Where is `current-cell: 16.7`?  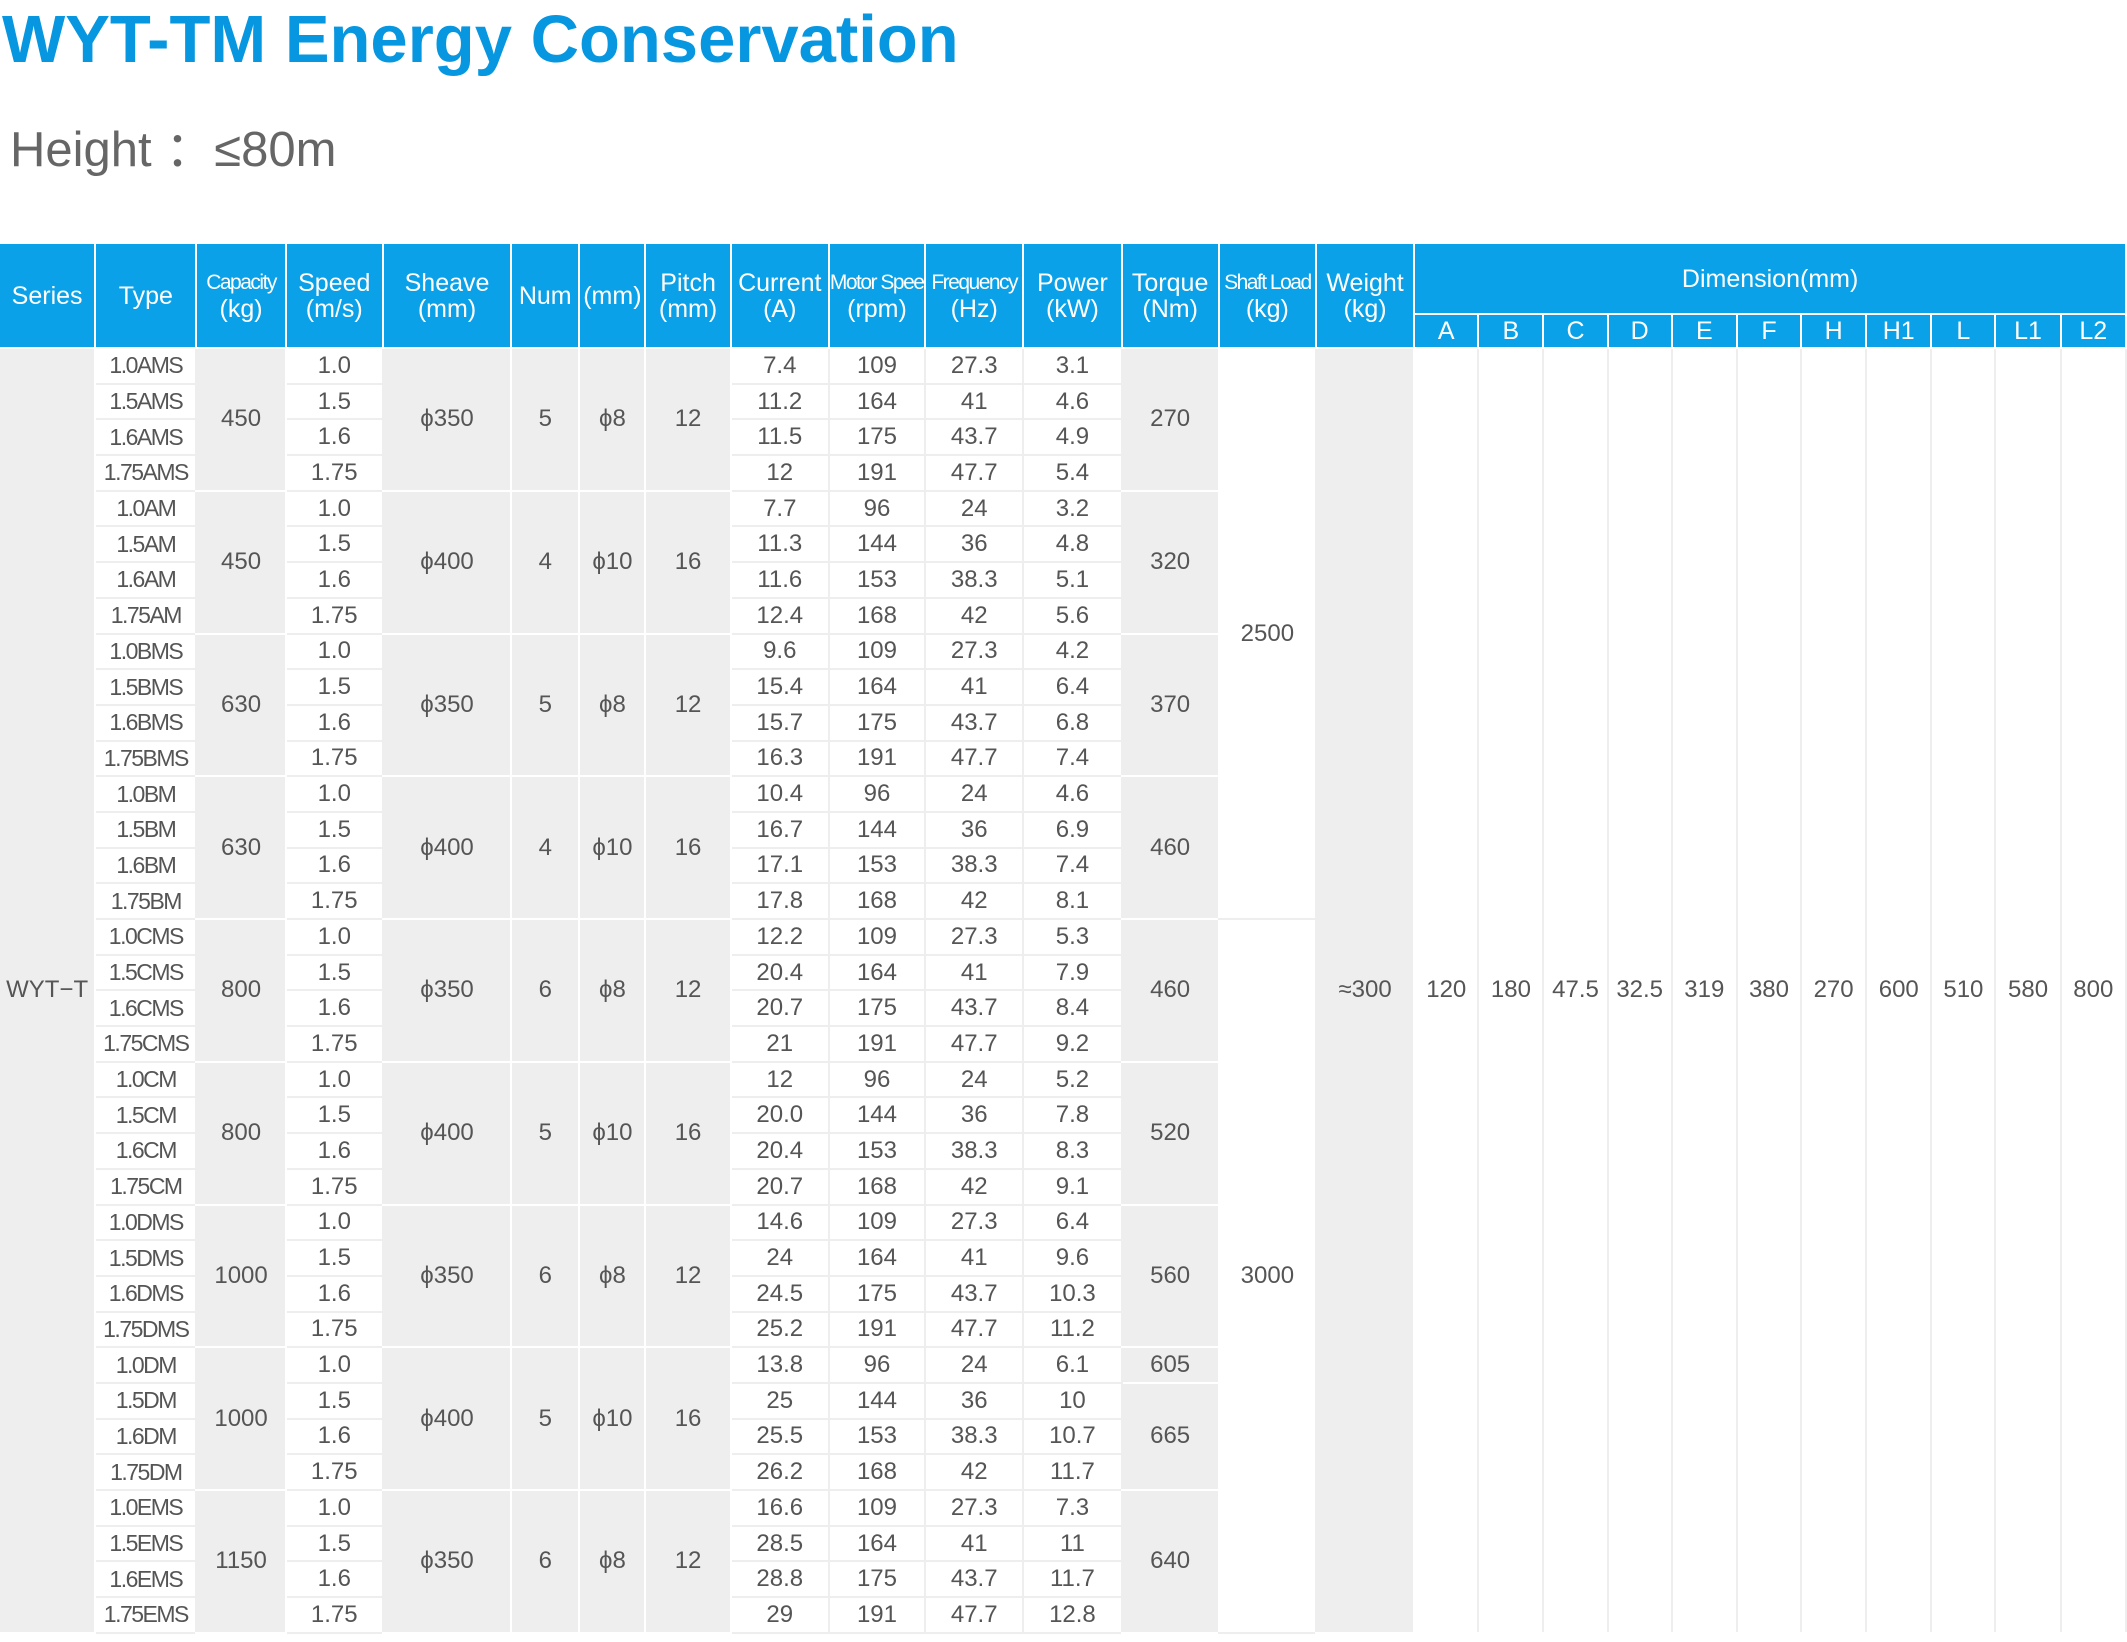
current-cell: 16.7 is located at coordinates (780, 830).